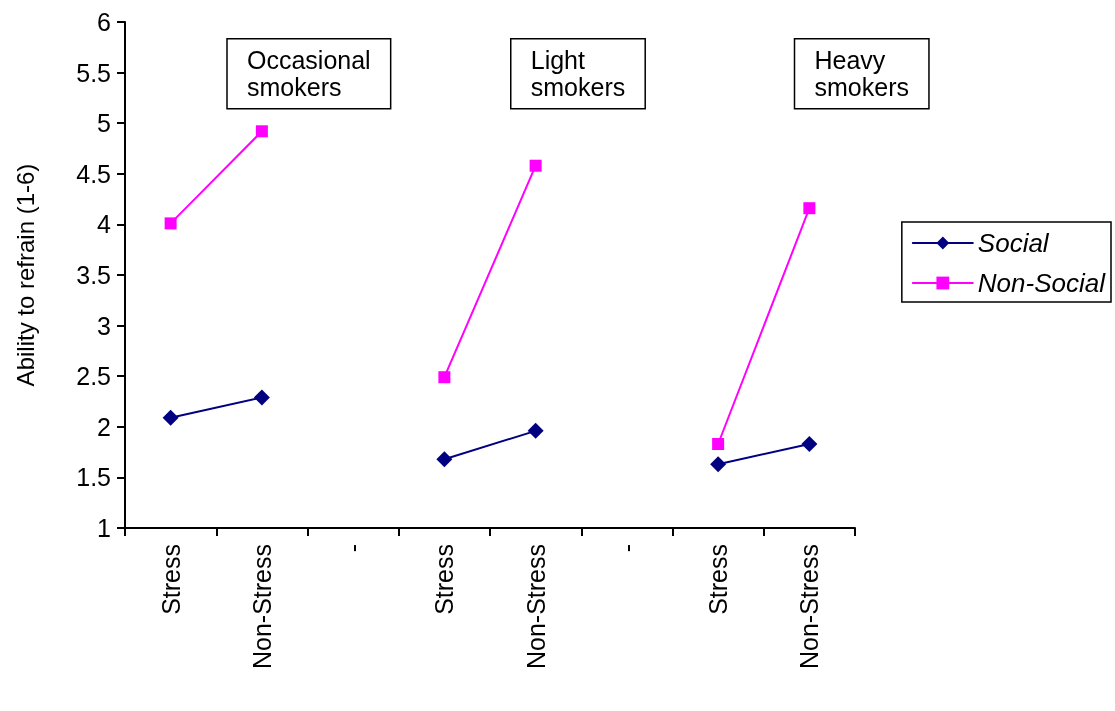 This screenshot has width=1115, height=711. Describe the element at coordinates (104, 426) in the screenshot. I see `y-tick-label: 2` at that location.